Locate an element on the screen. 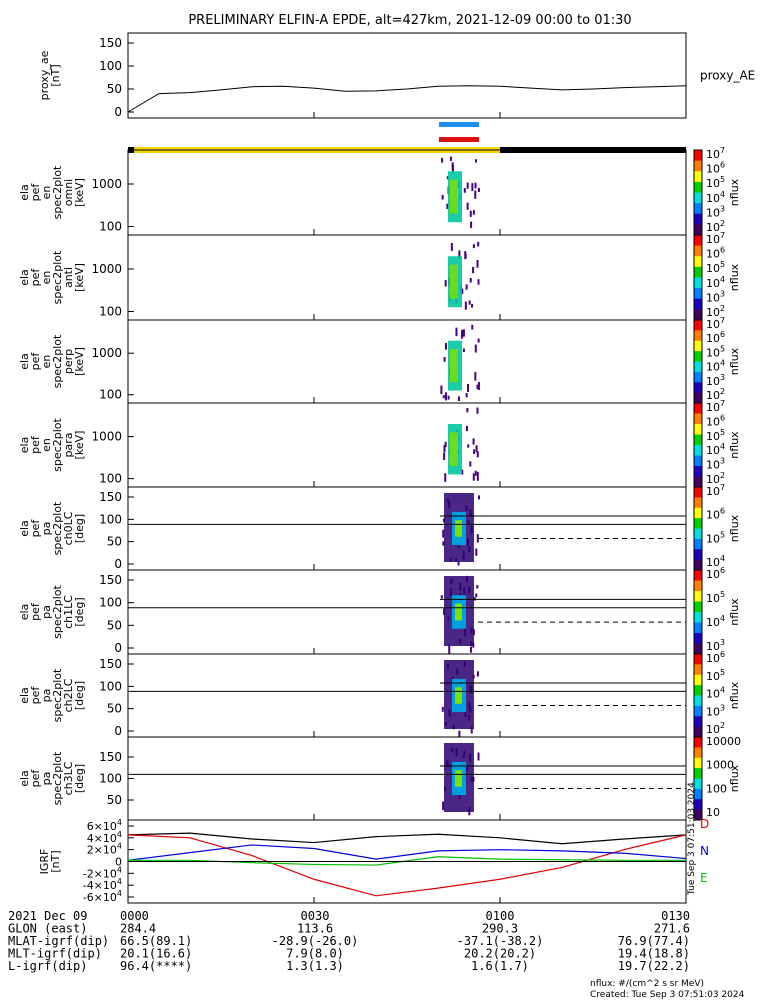  igrf-series-bx_d is located at coordinates (407, 865).